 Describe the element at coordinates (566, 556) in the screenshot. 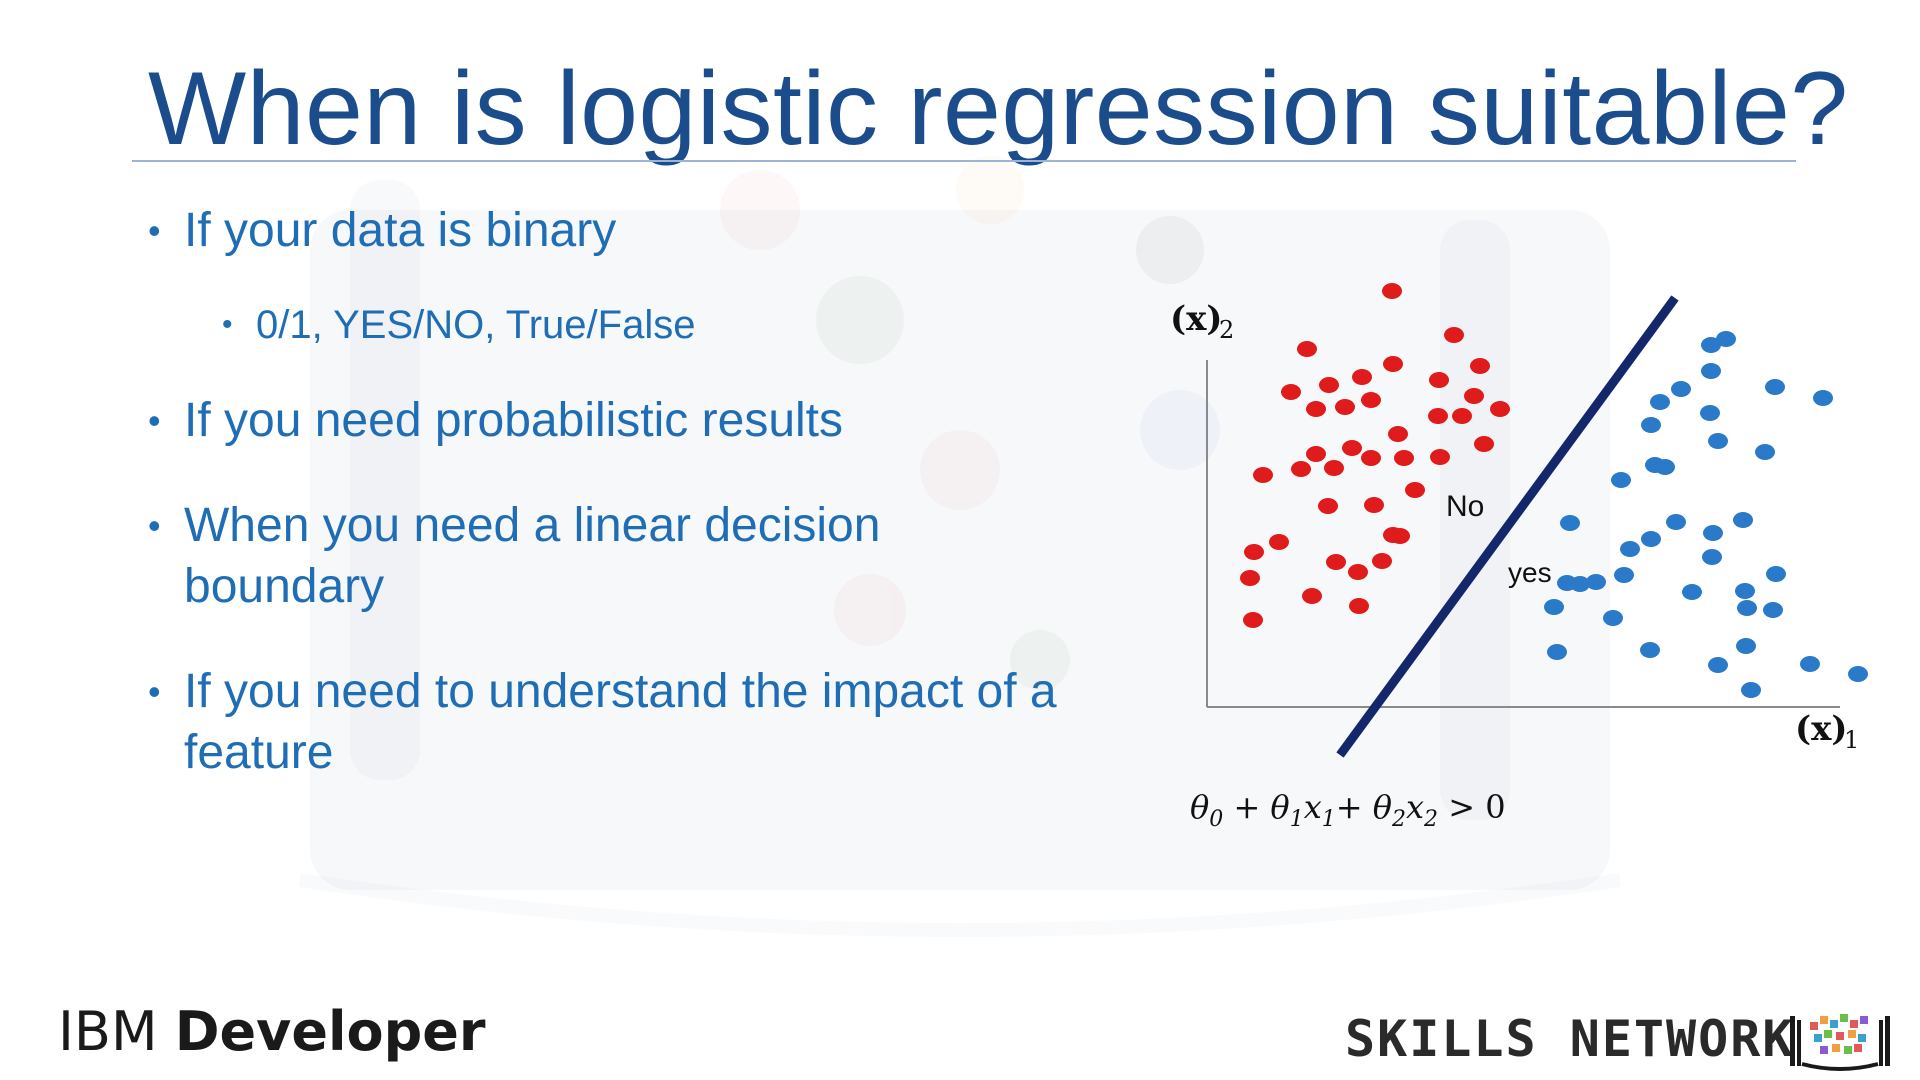

I see `bullet-linear-boundary: When you need a linear decision boundary` at that location.